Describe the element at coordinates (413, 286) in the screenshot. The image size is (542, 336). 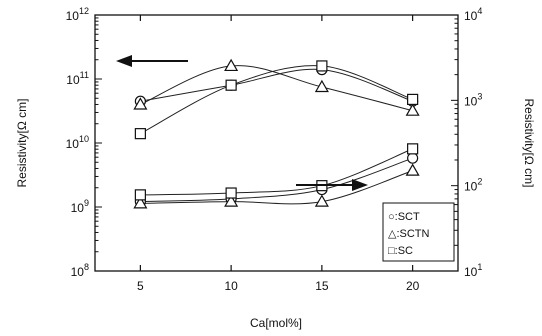
I see `x-tick-label: 20` at that location.